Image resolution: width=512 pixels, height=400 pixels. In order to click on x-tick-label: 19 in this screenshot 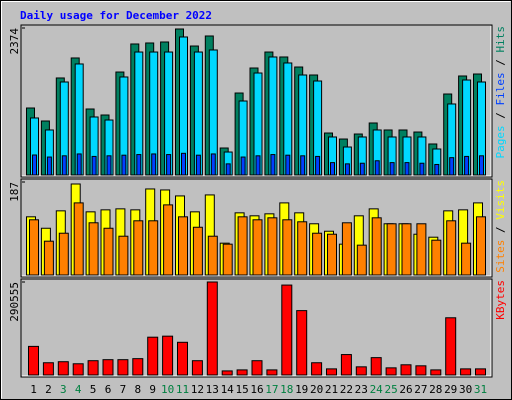, I will do `click(301, 389)`.